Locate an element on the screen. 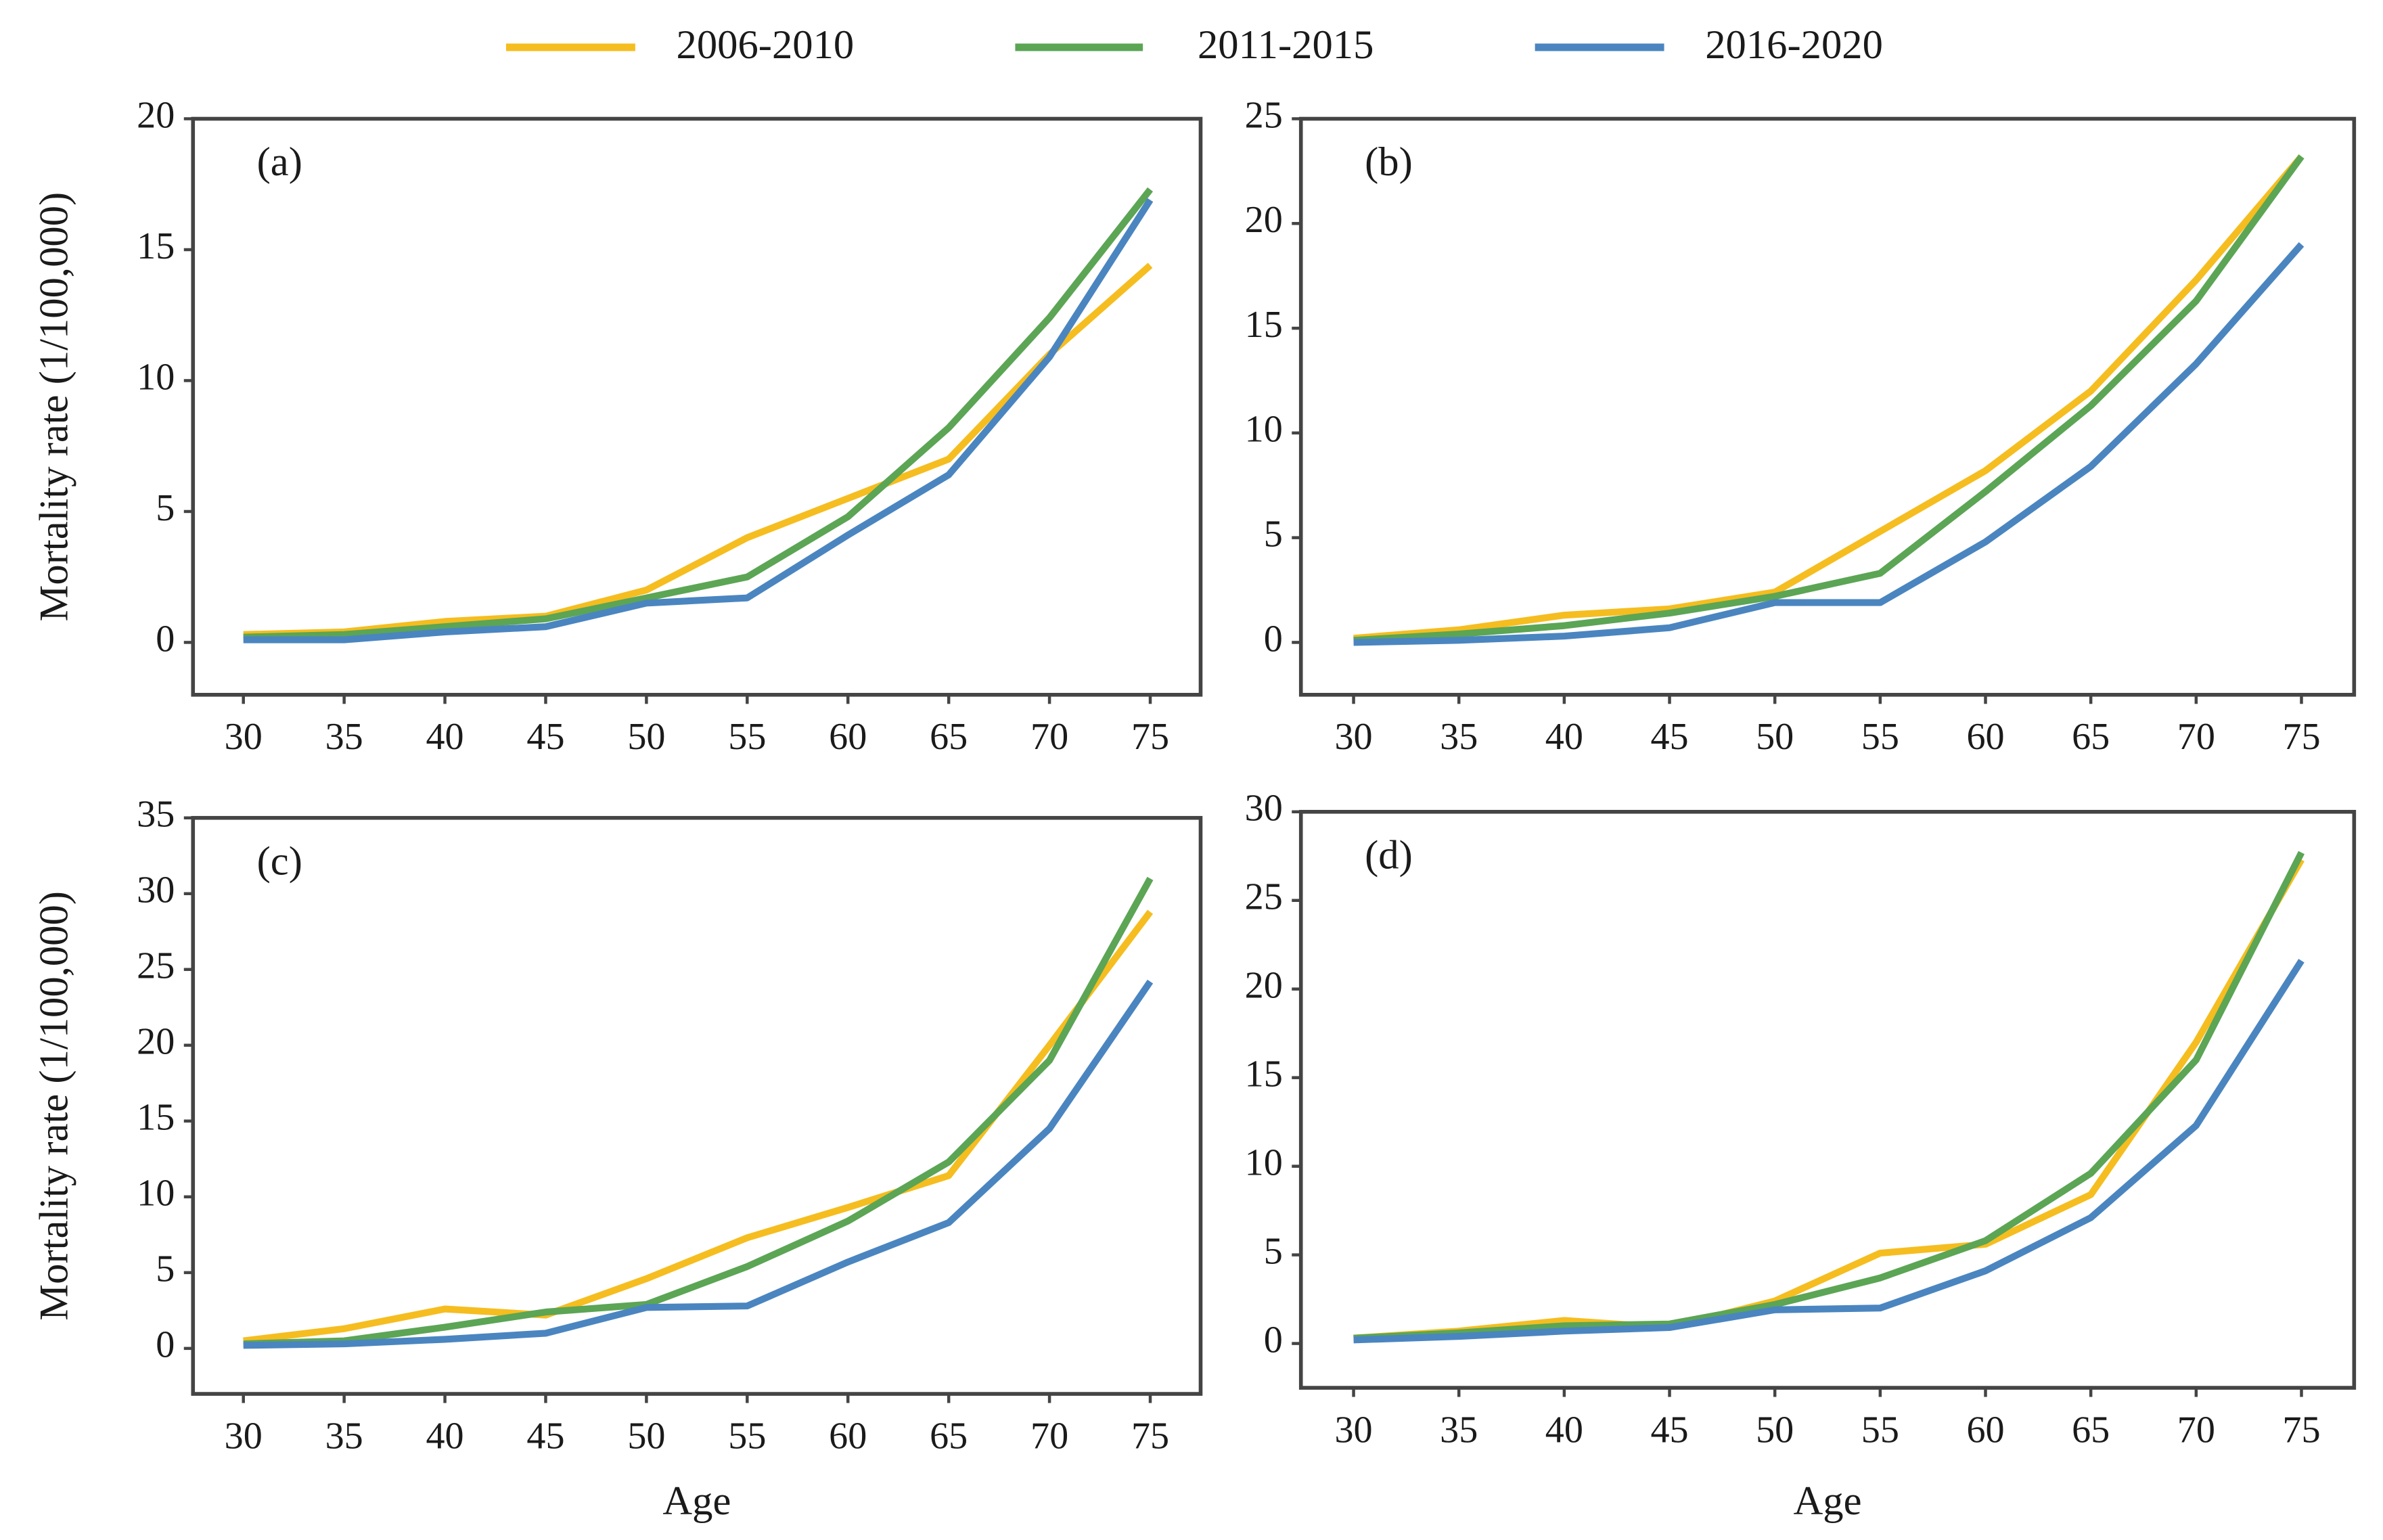 The image size is (2383, 1540). panel-label: (a) is located at coordinates (279, 162).